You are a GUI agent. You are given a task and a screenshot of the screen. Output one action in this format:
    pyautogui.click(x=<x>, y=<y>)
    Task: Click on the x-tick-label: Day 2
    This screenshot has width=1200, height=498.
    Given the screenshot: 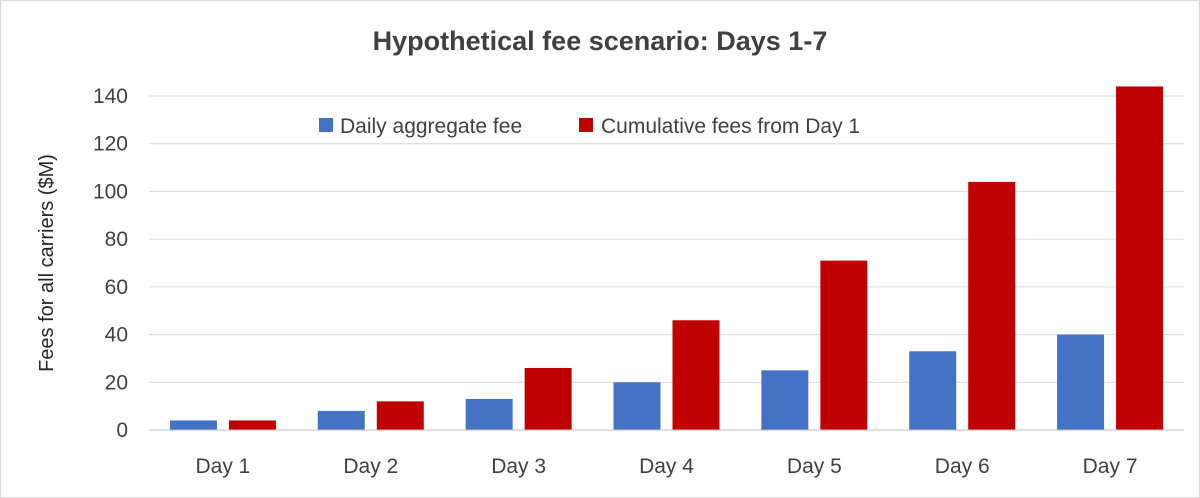 What is the action you would take?
    pyautogui.click(x=370, y=466)
    